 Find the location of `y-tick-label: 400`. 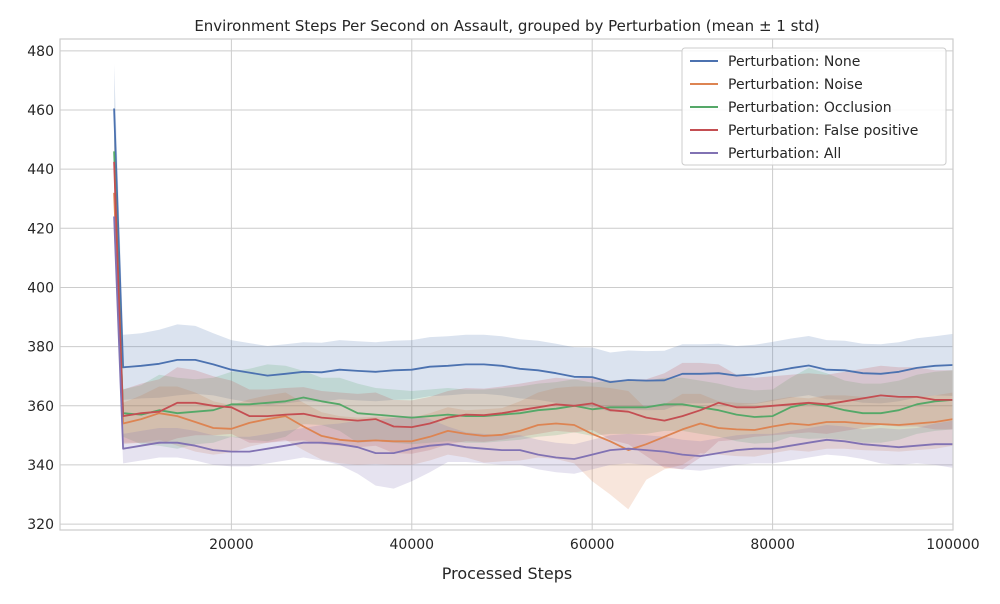

y-tick-label: 400 is located at coordinates (40, 288).